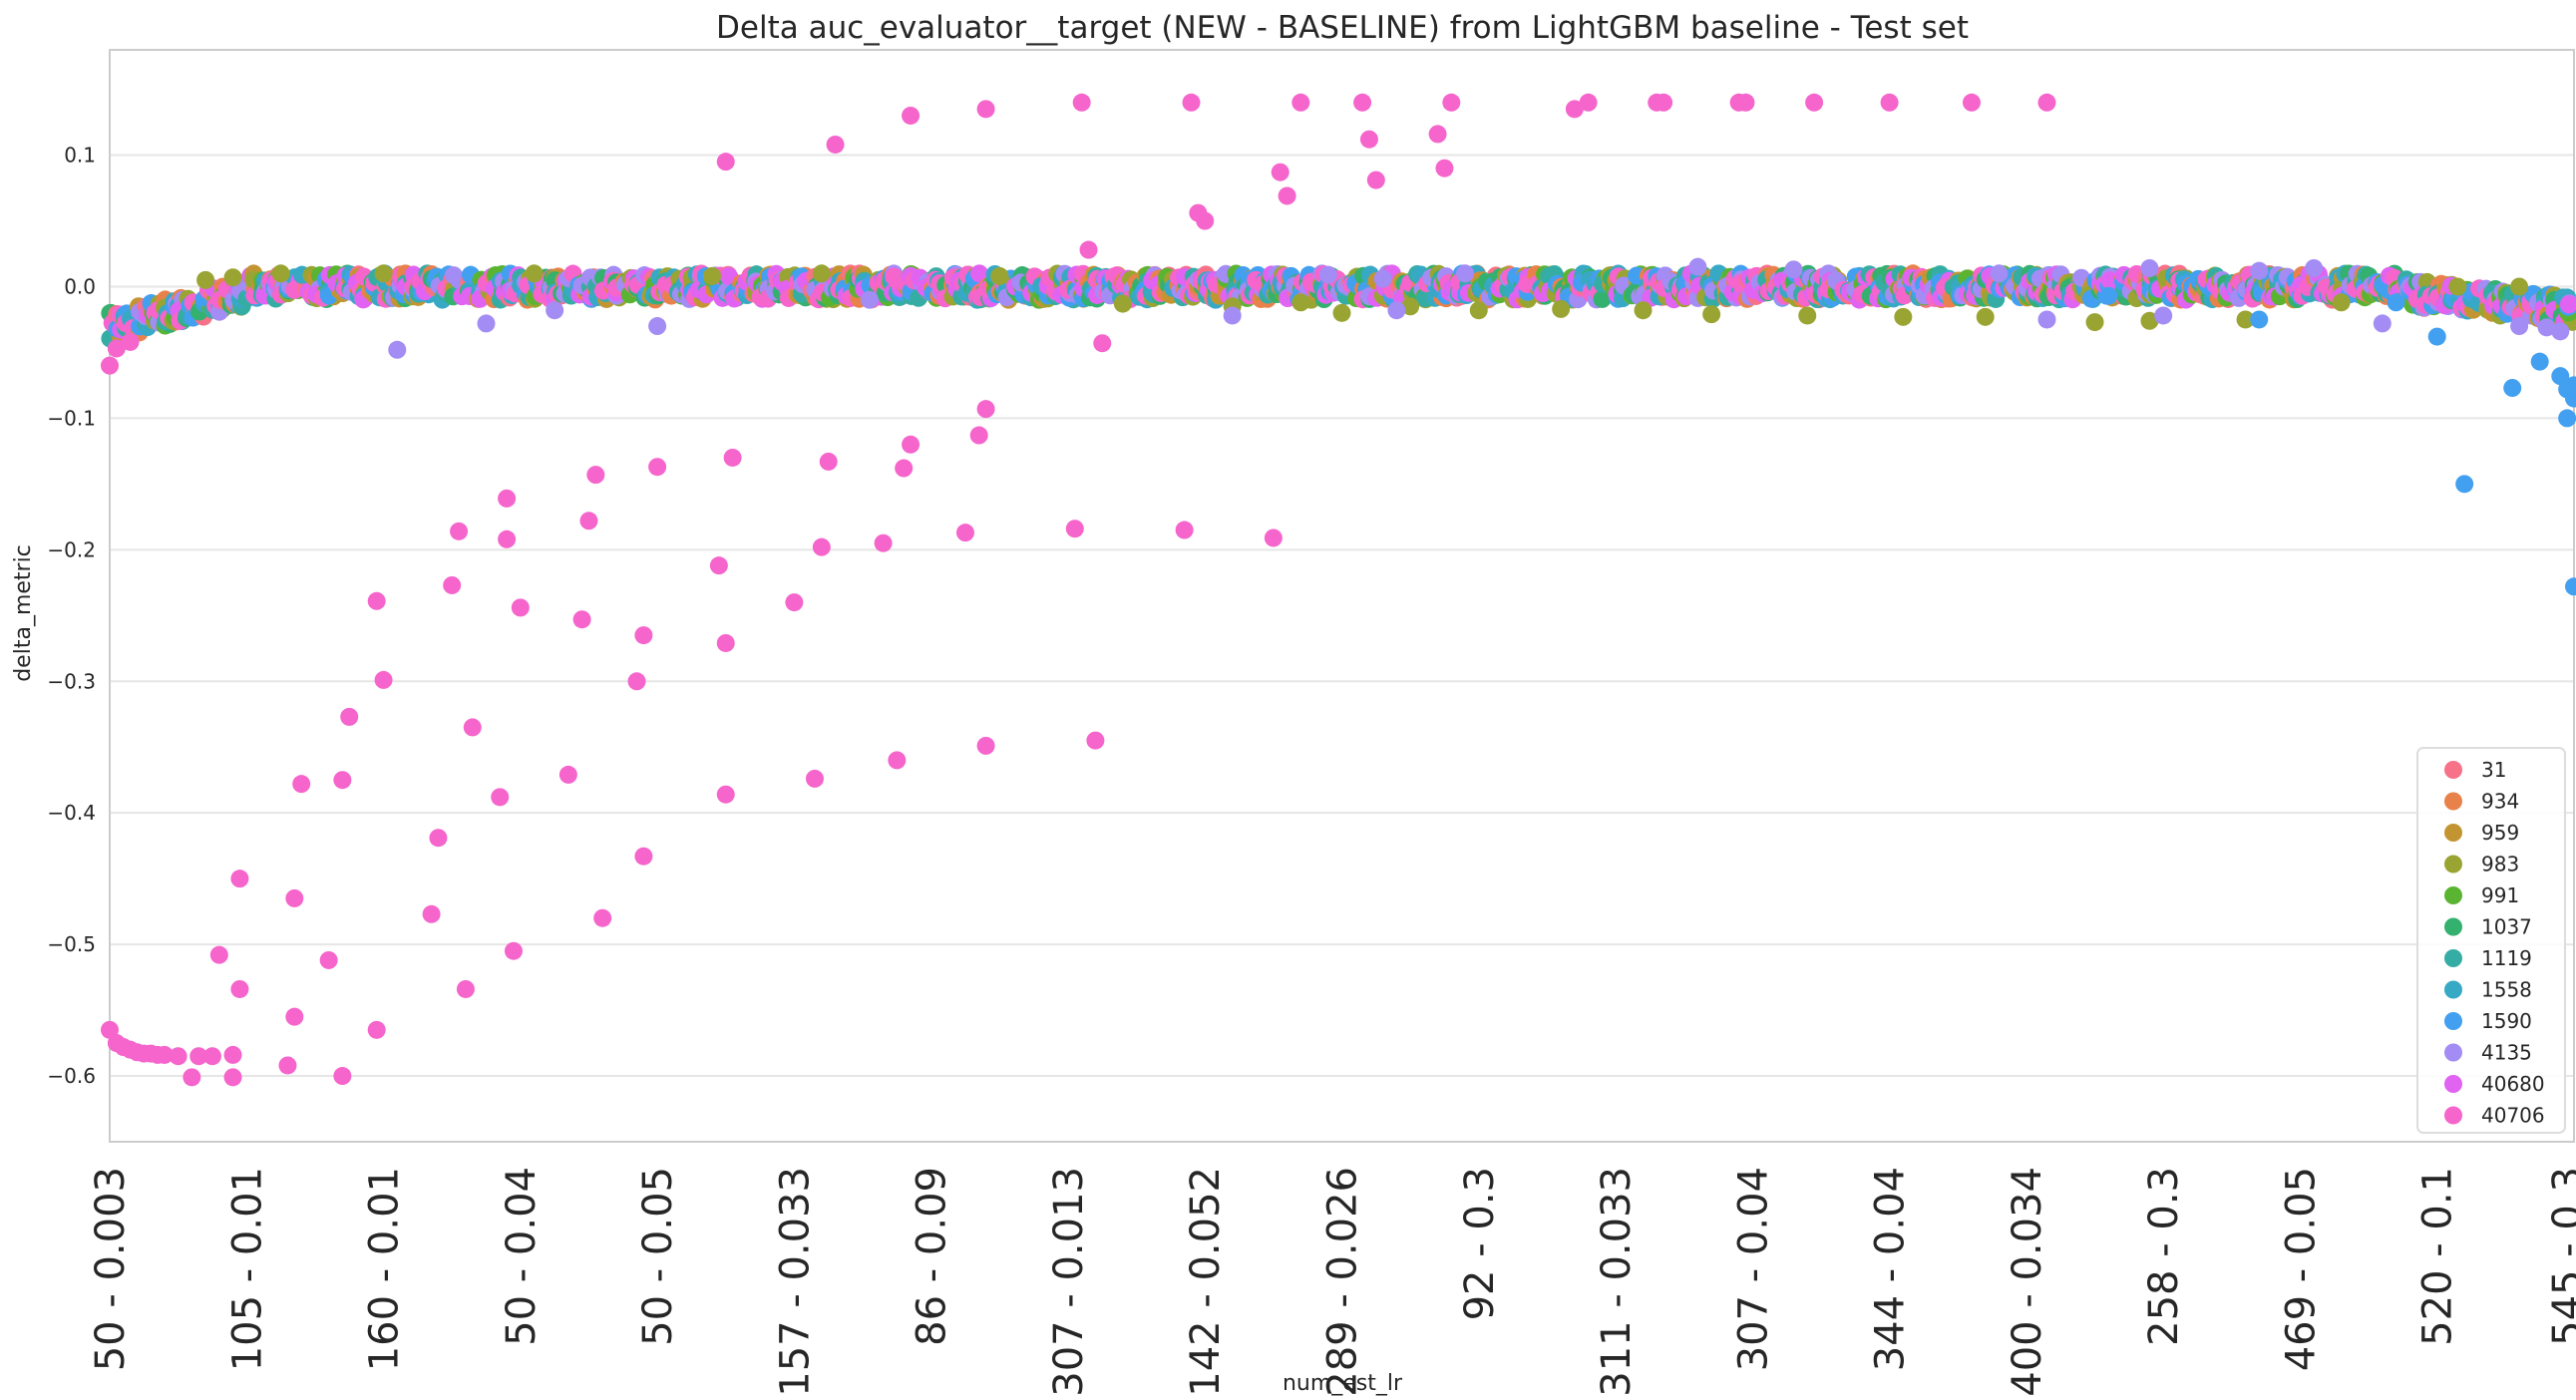 The height and width of the screenshot is (1400, 2576). Describe the element at coordinates (71, 418) in the screenshot. I see `y-tick-label: −0.1` at that location.